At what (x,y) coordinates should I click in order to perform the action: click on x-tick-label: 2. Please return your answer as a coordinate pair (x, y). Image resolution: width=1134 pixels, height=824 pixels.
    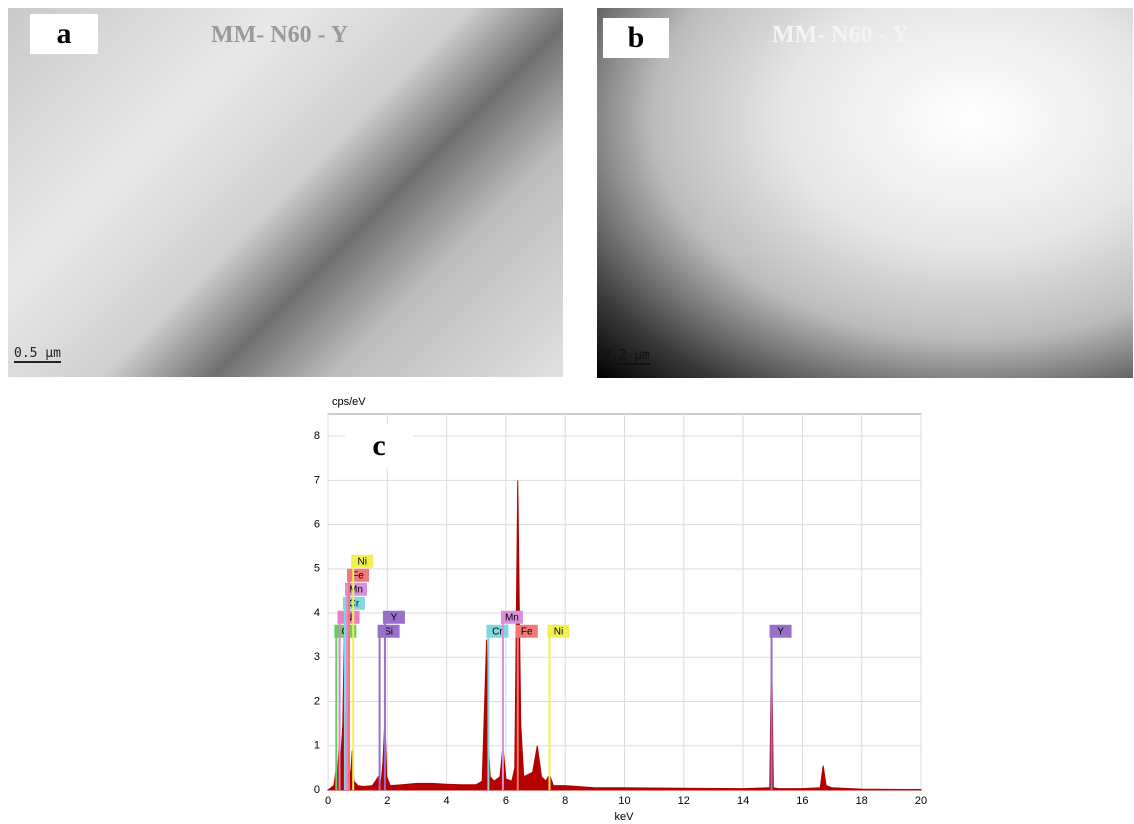
    Looking at the image, I should click on (387, 801).